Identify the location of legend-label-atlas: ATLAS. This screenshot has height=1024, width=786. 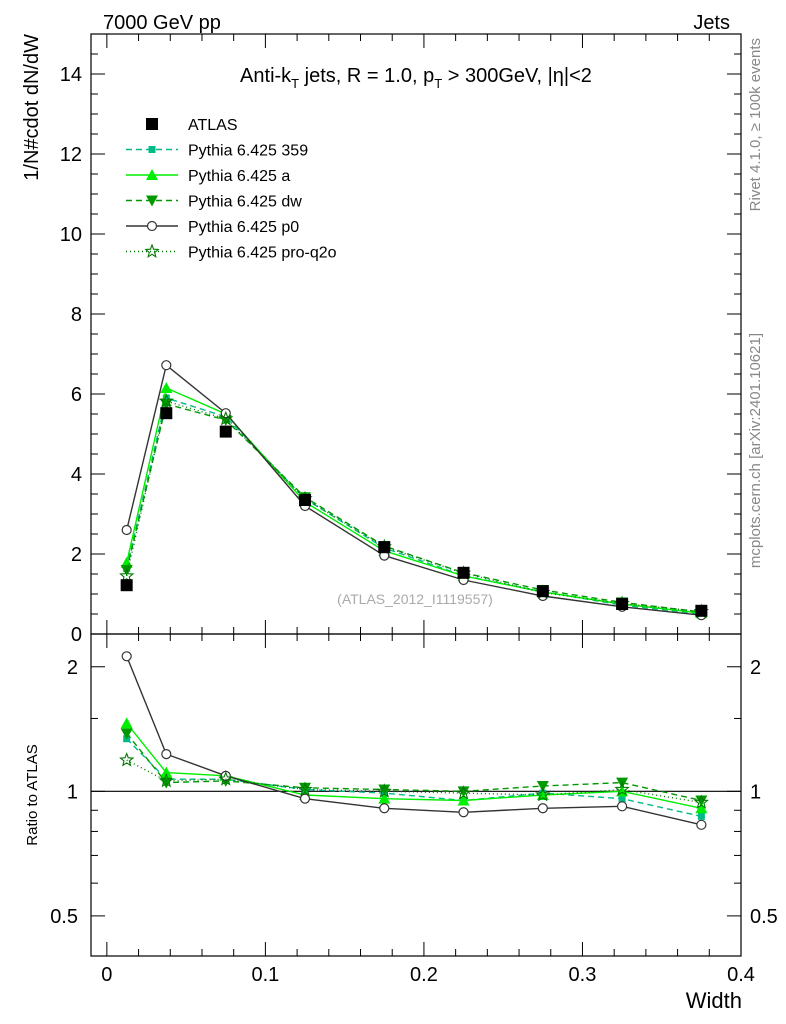
(213, 125).